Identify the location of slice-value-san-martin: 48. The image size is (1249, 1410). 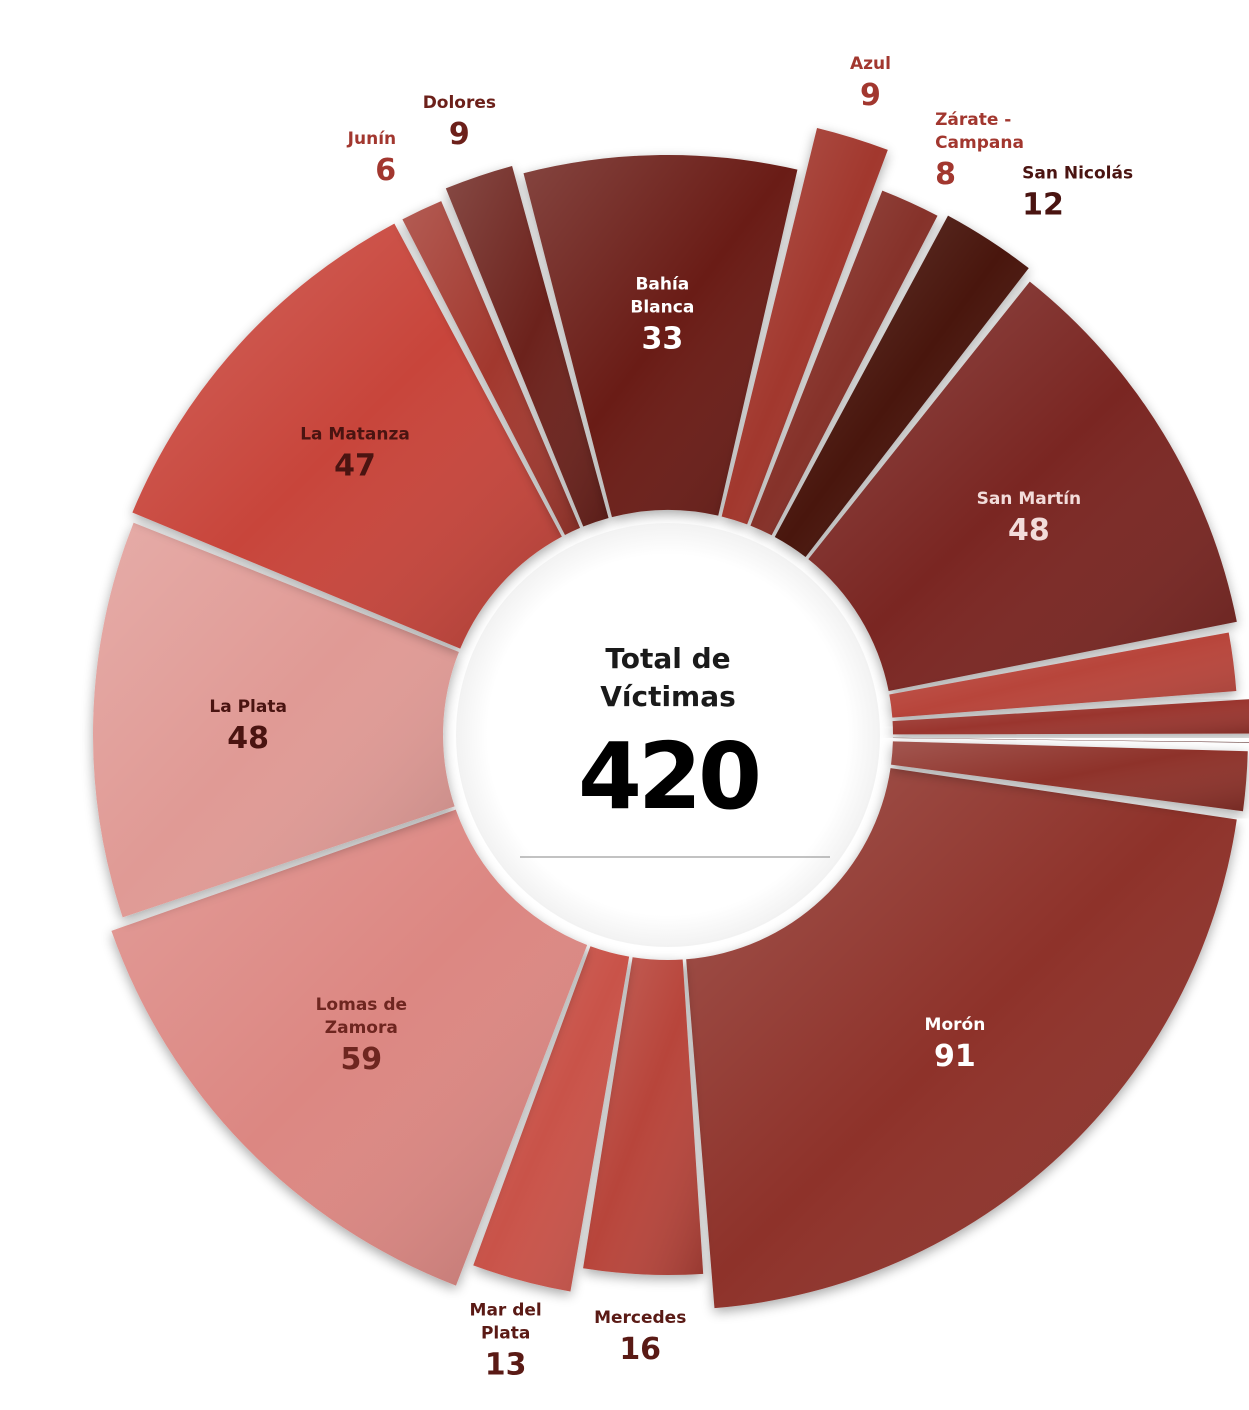
(1029, 530).